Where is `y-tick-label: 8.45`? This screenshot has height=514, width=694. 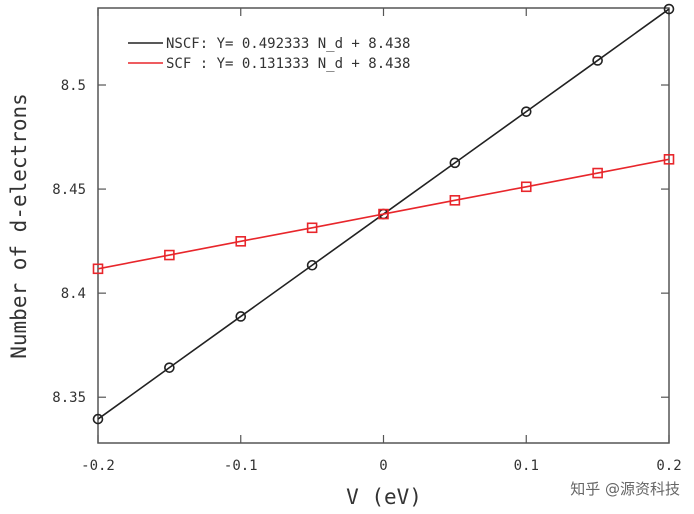 y-tick-label: 8.45 is located at coordinates (69, 190).